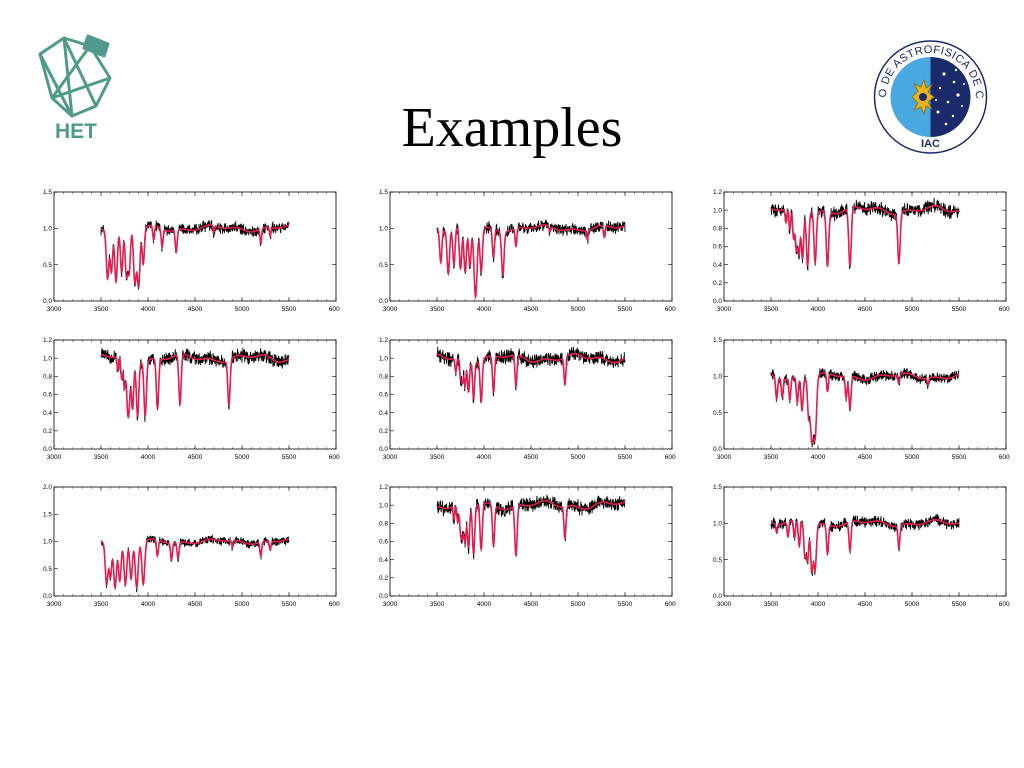 This screenshot has width=1024, height=768. I want to click on iac-sky-right, so click(950, 97).